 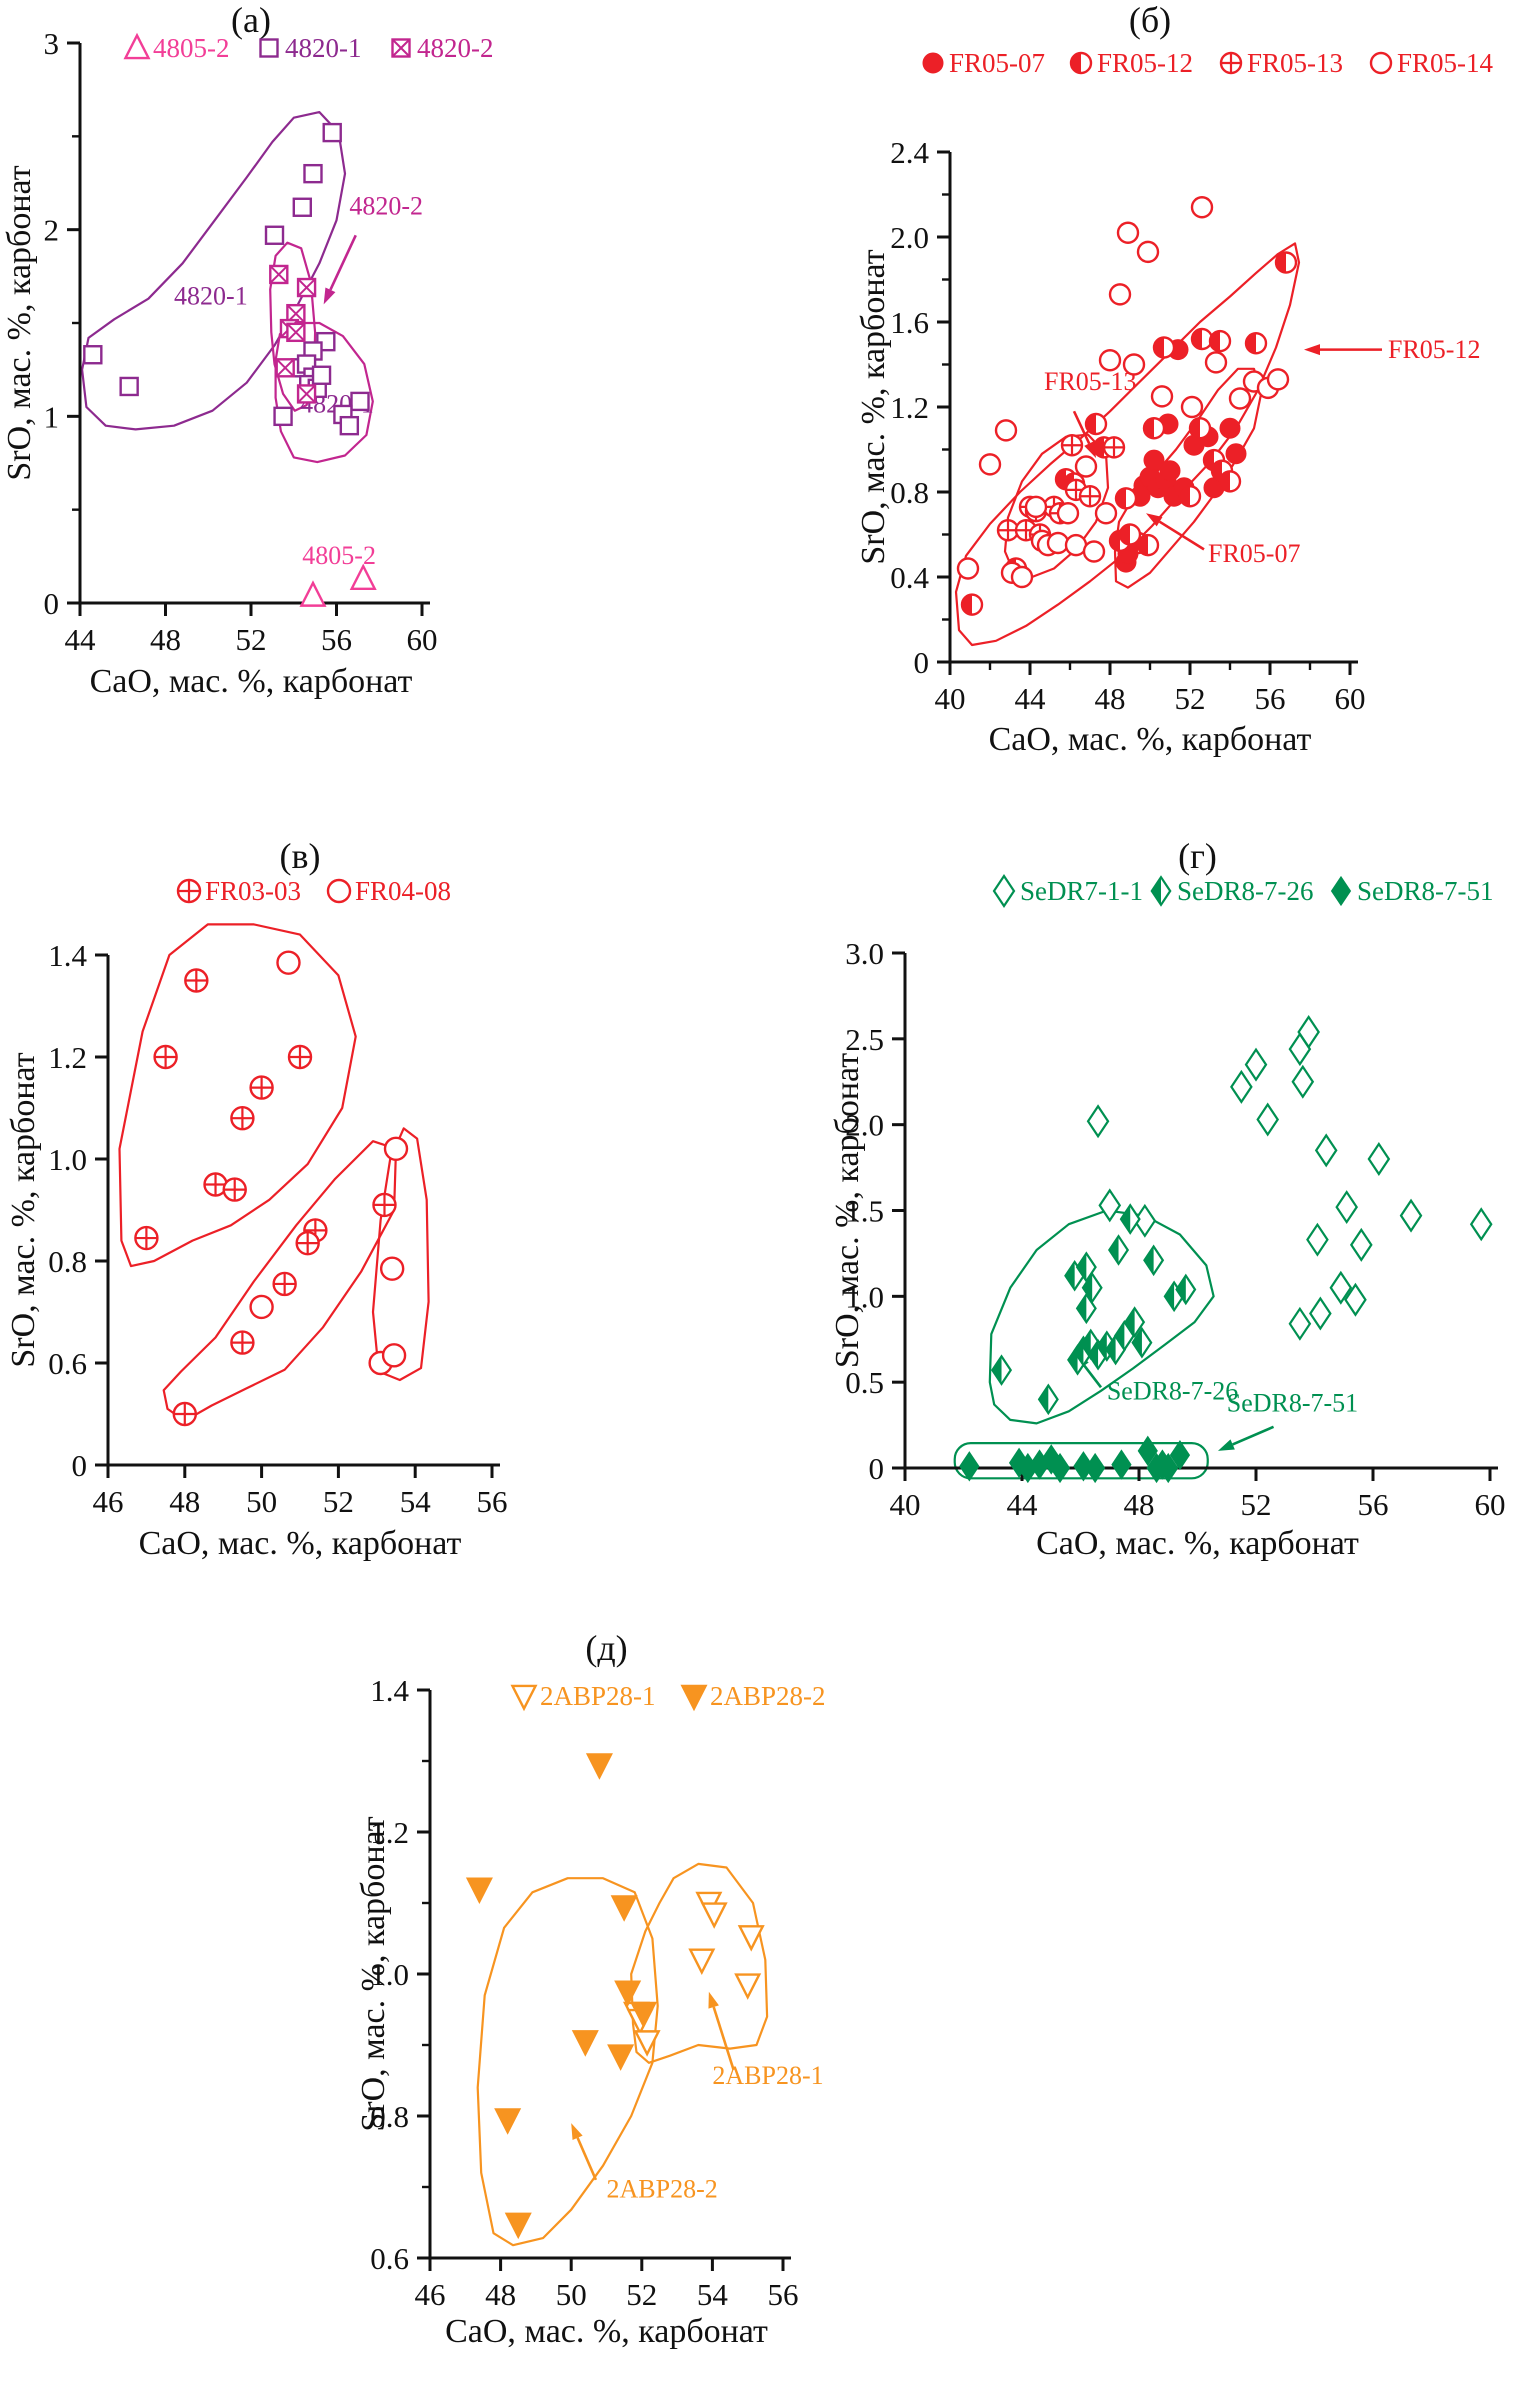 What do you see at coordinates (389, 1832) in the screenshot?
I see `y-tick-label: 1.2` at bounding box center [389, 1832].